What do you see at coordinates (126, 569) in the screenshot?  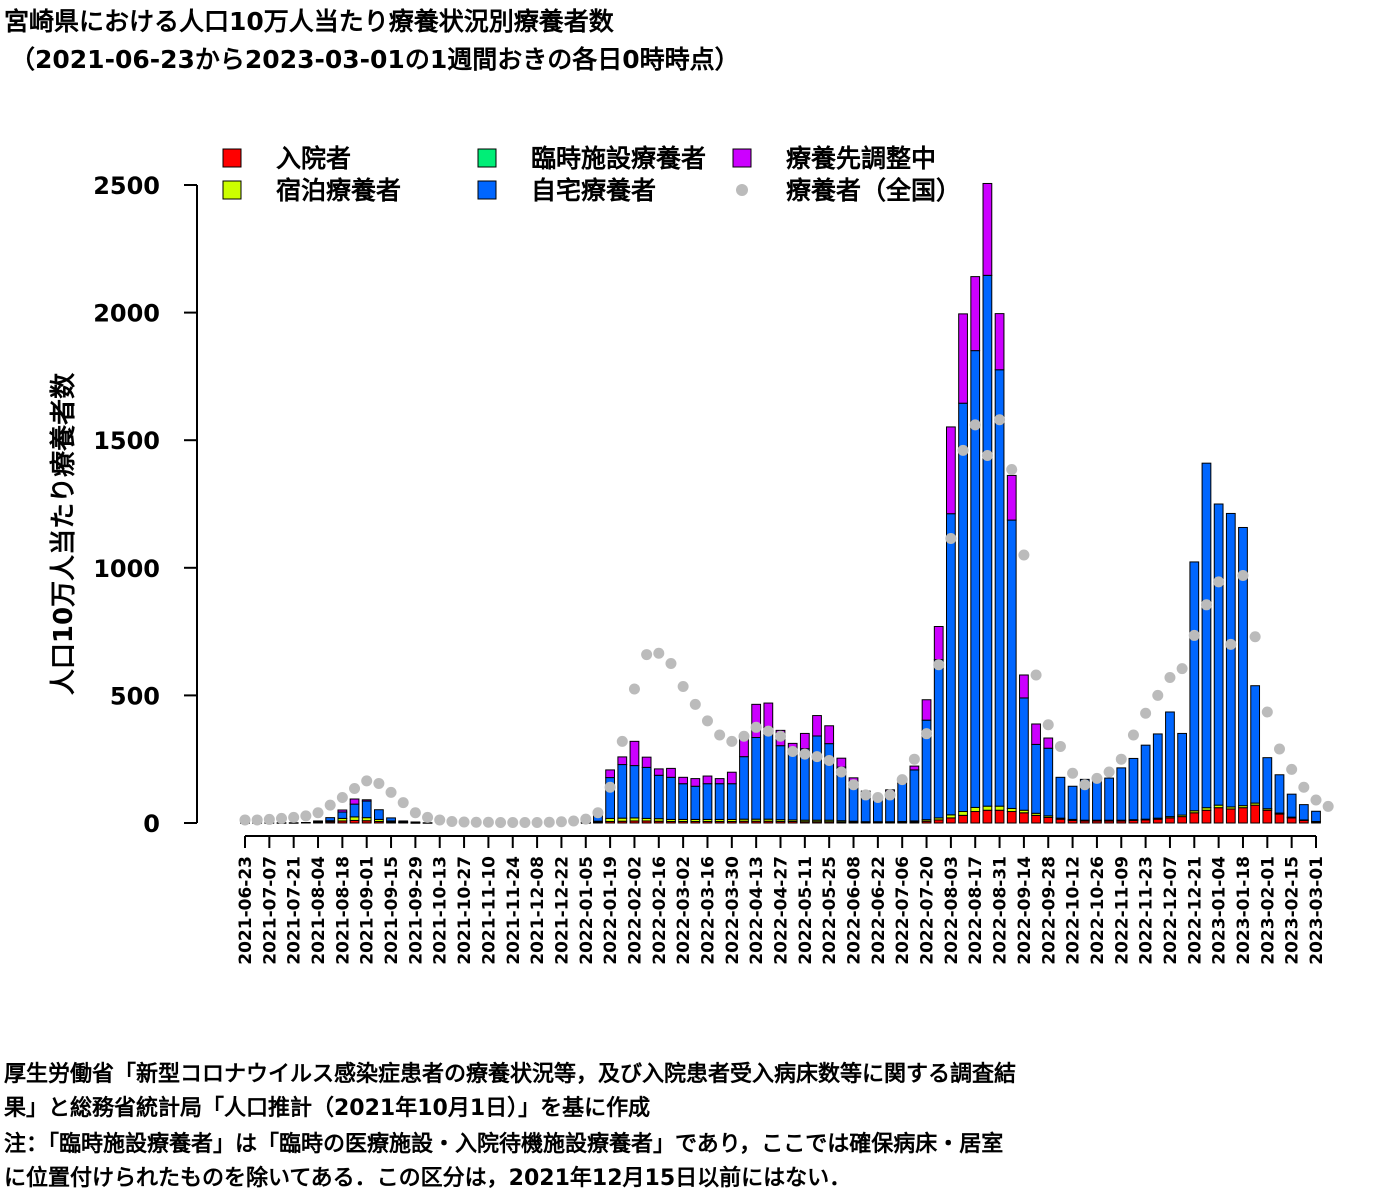 I see `y-tick-label: 1000` at bounding box center [126, 569].